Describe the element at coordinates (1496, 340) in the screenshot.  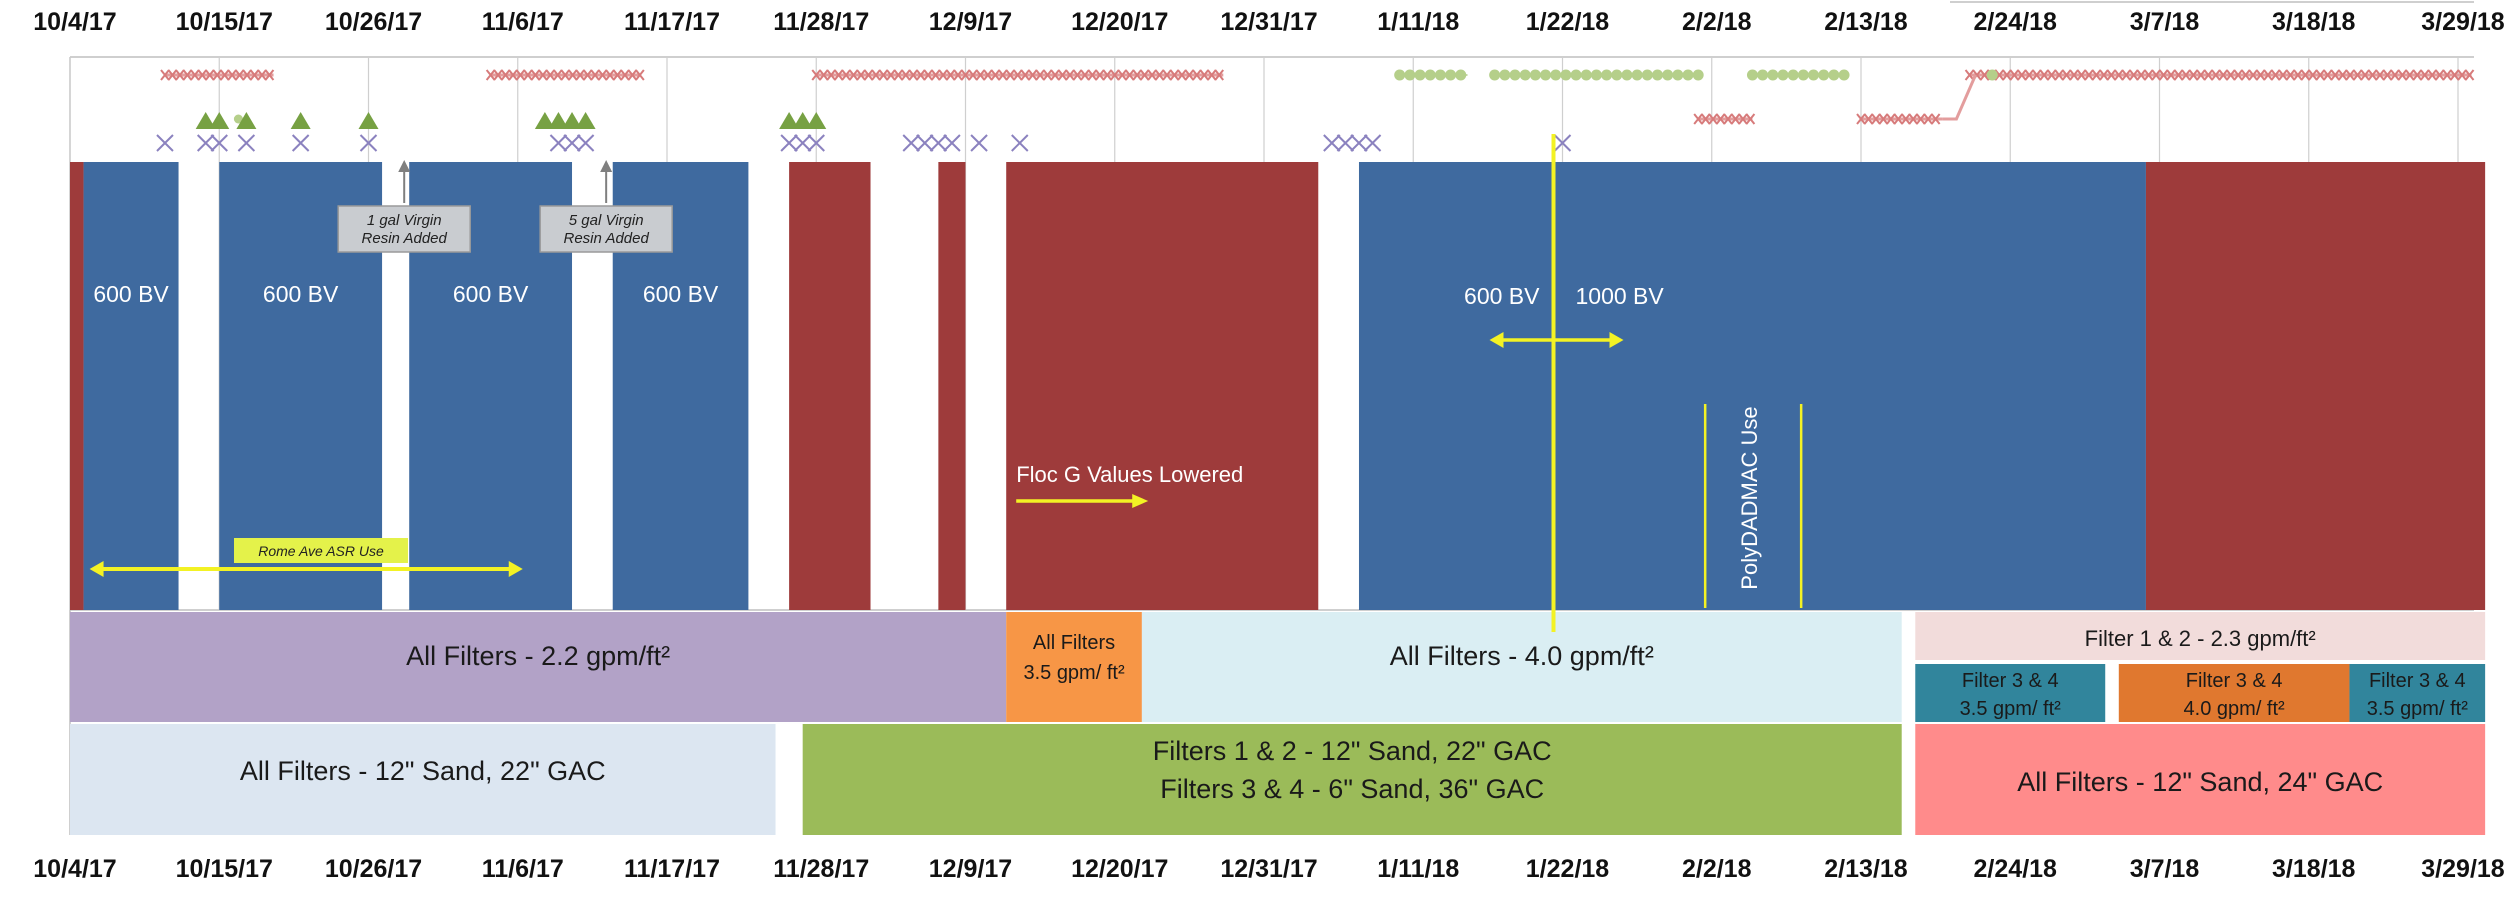
I see `divider-arrow-left` at that location.